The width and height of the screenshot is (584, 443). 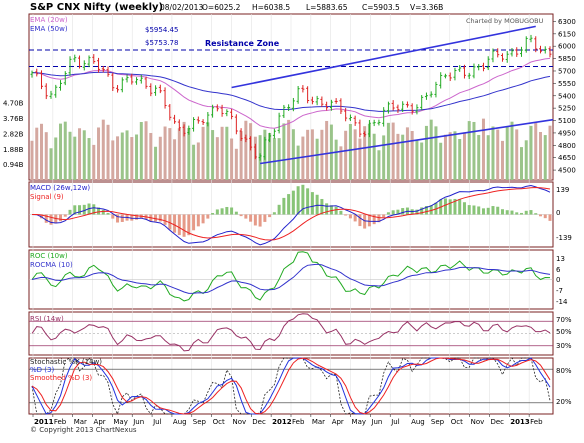 I want to click on price-tick-label: 4650, so click(x=567, y=158).